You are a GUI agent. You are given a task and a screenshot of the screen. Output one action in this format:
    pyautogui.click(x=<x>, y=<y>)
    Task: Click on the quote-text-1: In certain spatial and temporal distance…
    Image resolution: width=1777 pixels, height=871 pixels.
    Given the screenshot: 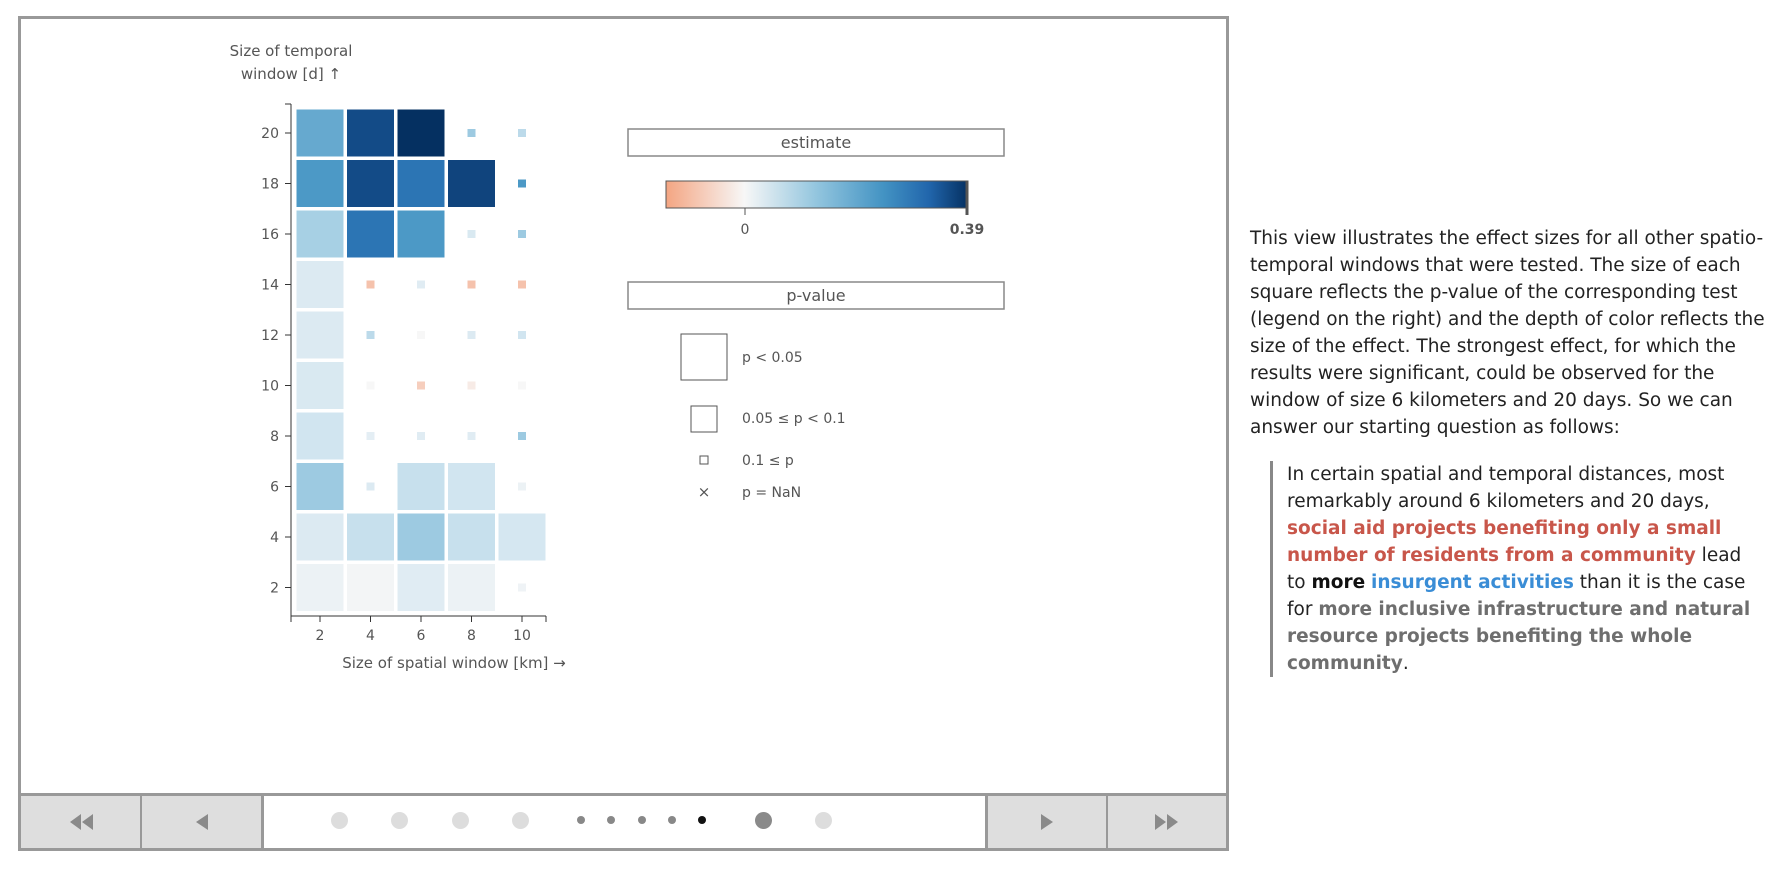 What is the action you would take?
    pyautogui.click(x=1506, y=488)
    